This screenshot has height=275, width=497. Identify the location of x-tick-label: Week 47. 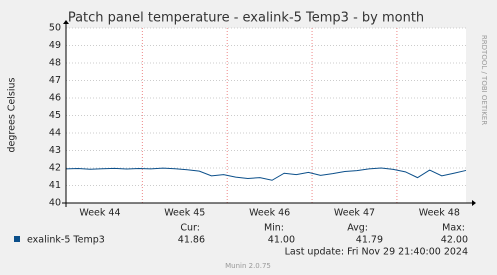
(354, 213).